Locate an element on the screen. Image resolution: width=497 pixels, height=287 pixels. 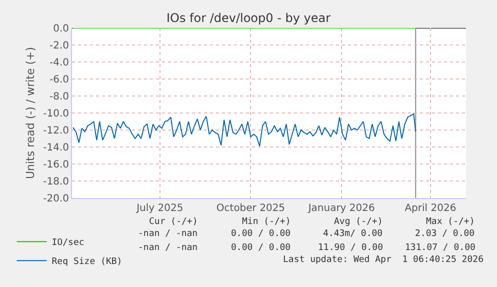
y-tick-label: -14.0 is located at coordinates (56, 148).